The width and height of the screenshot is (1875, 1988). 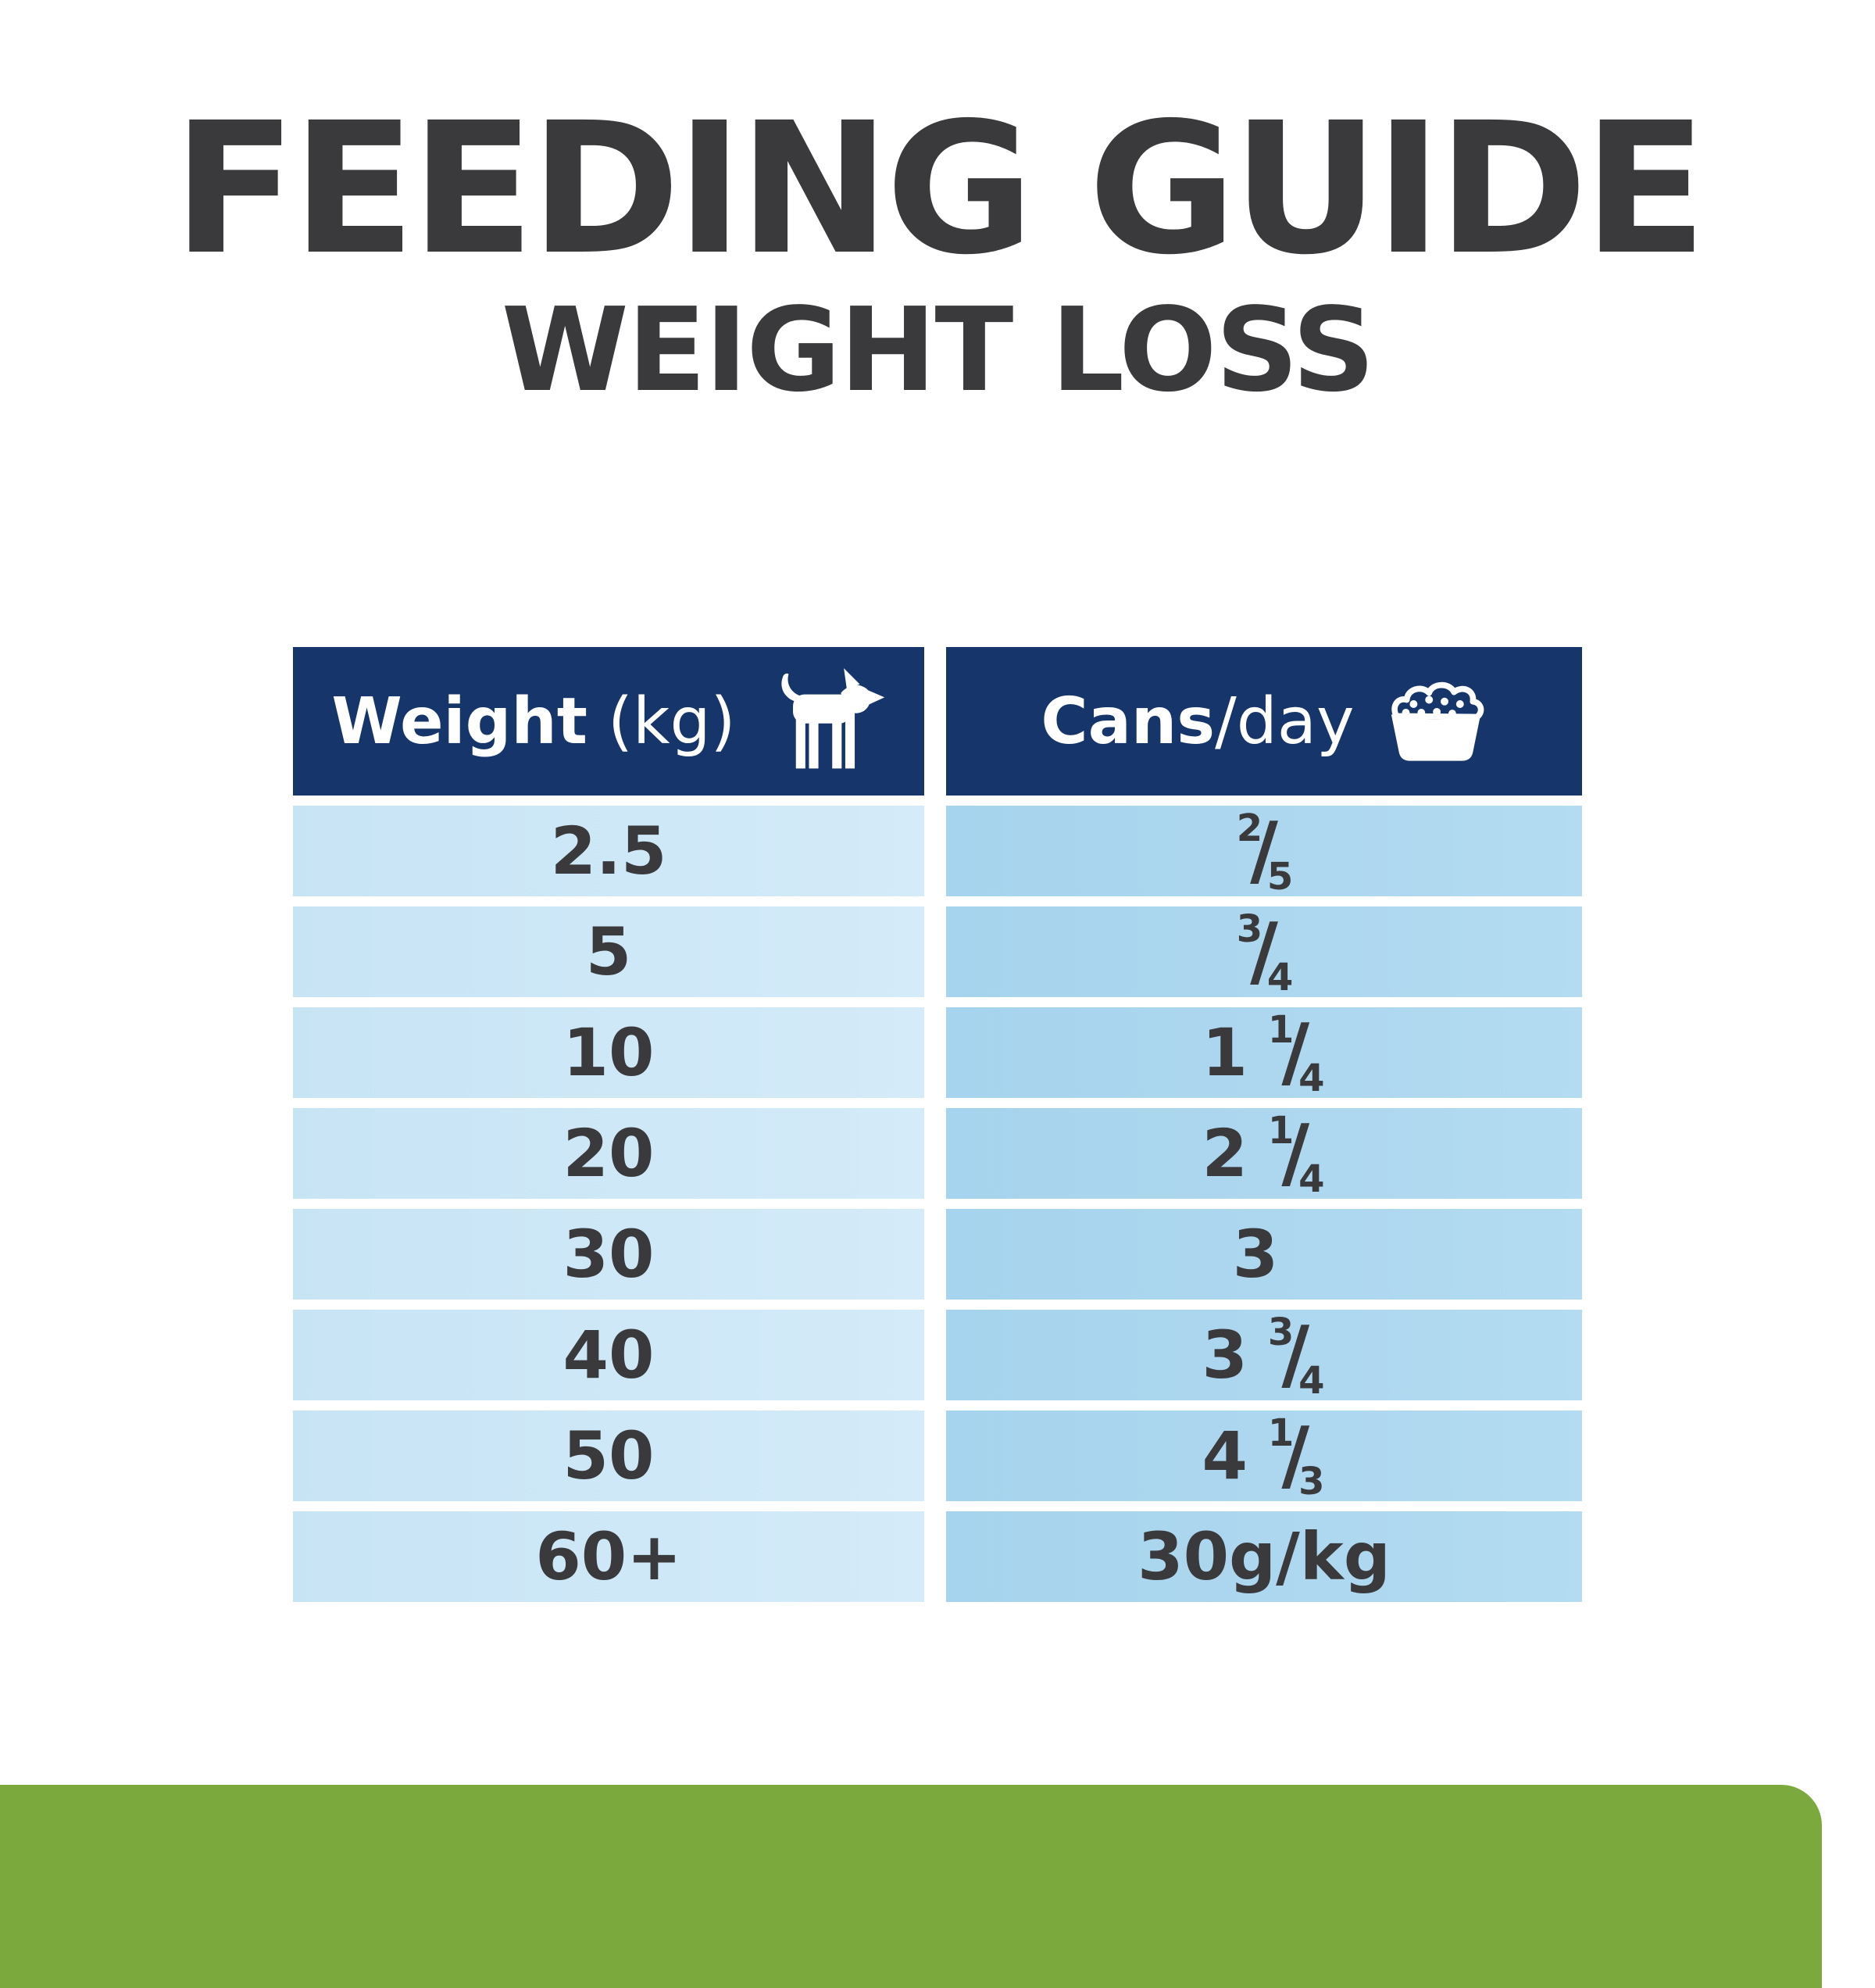 What do you see at coordinates (1128, 721) in the screenshot?
I see `cans-header-label: Cans` at bounding box center [1128, 721].